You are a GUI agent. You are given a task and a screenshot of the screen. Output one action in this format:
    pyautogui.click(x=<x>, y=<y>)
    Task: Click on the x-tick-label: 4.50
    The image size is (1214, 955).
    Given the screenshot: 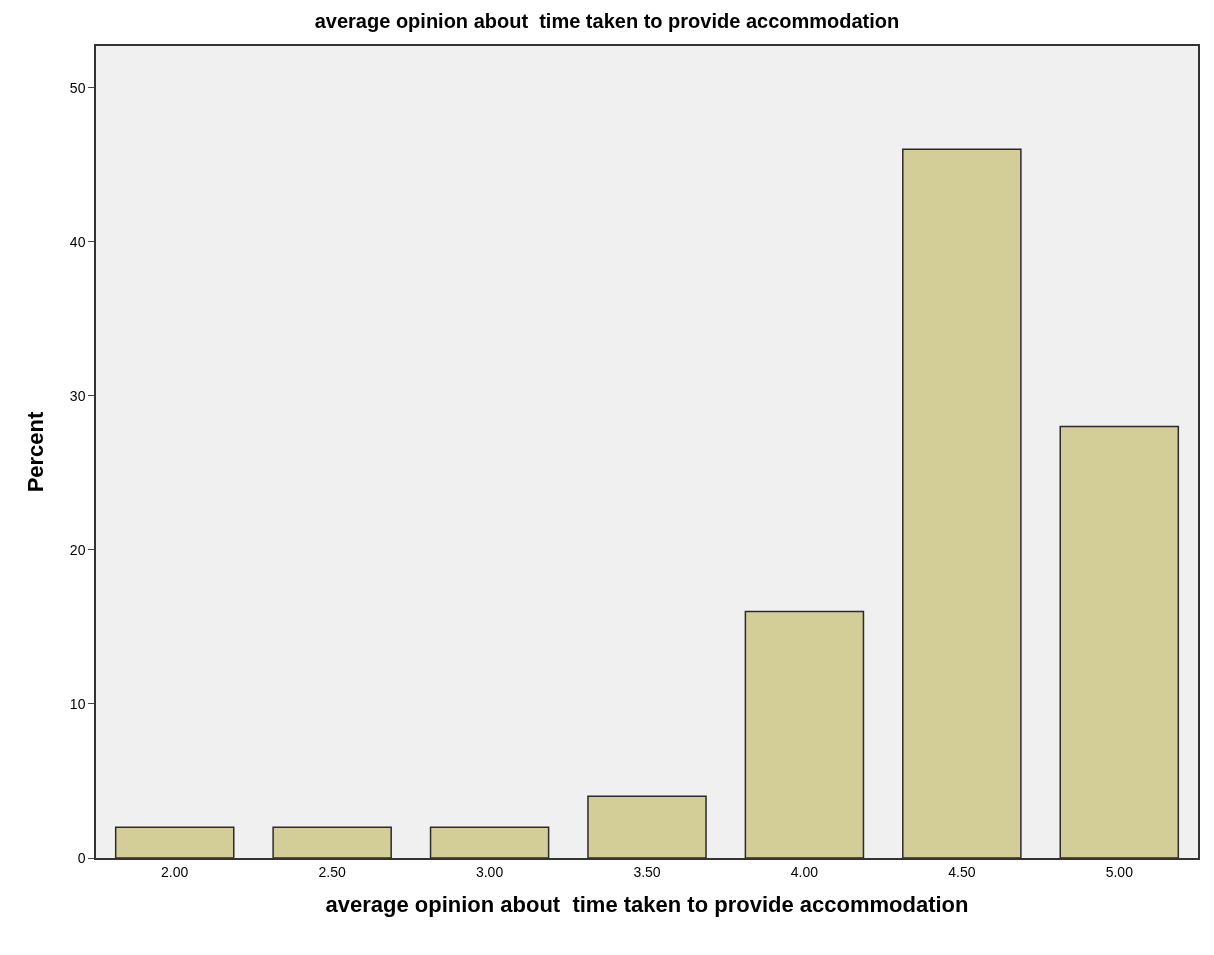 What is the action you would take?
    pyautogui.click(x=962, y=871)
    